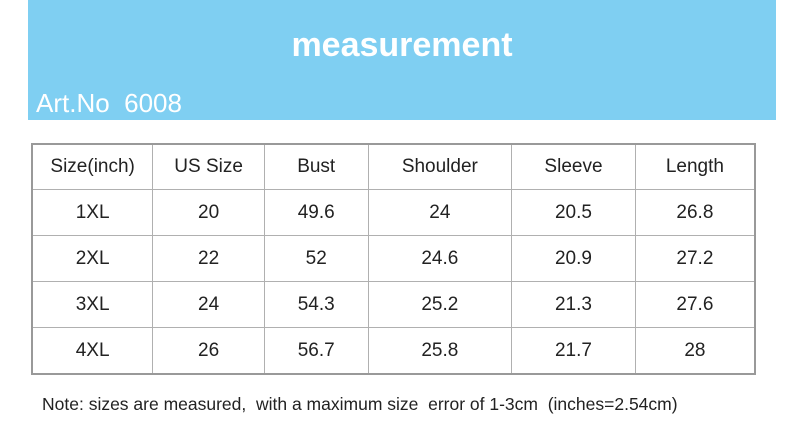  Describe the element at coordinates (208, 166) in the screenshot. I see `column-header: US Size` at that location.